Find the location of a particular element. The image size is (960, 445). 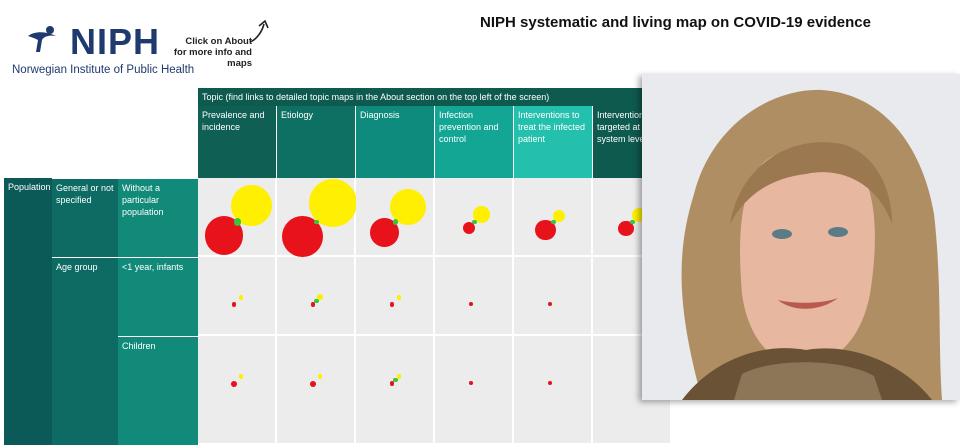

logo-wordmark: NIPH is located at coordinates (115, 41).